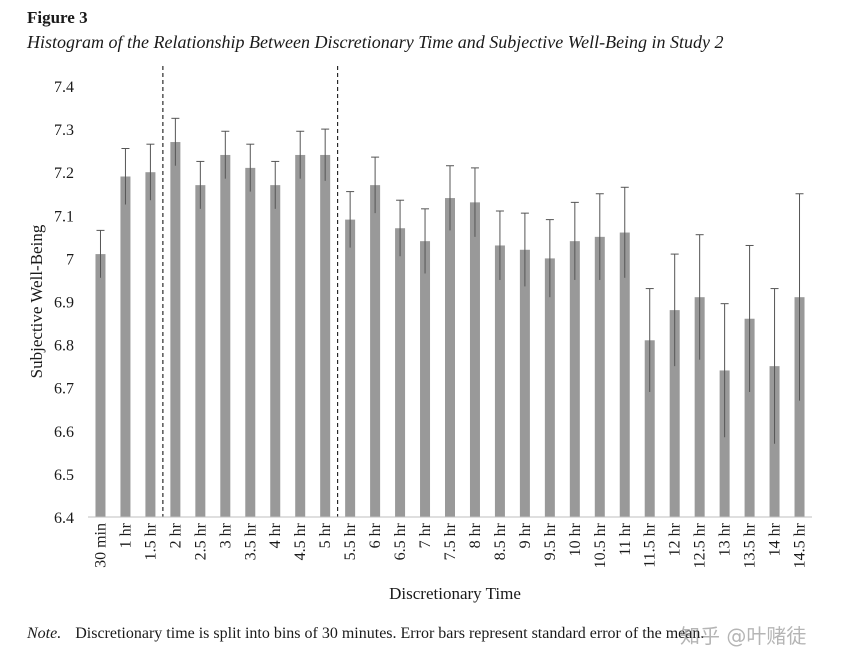  Describe the element at coordinates (64, 173) in the screenshot. I see `y-tick-label: 7.2` at that location.